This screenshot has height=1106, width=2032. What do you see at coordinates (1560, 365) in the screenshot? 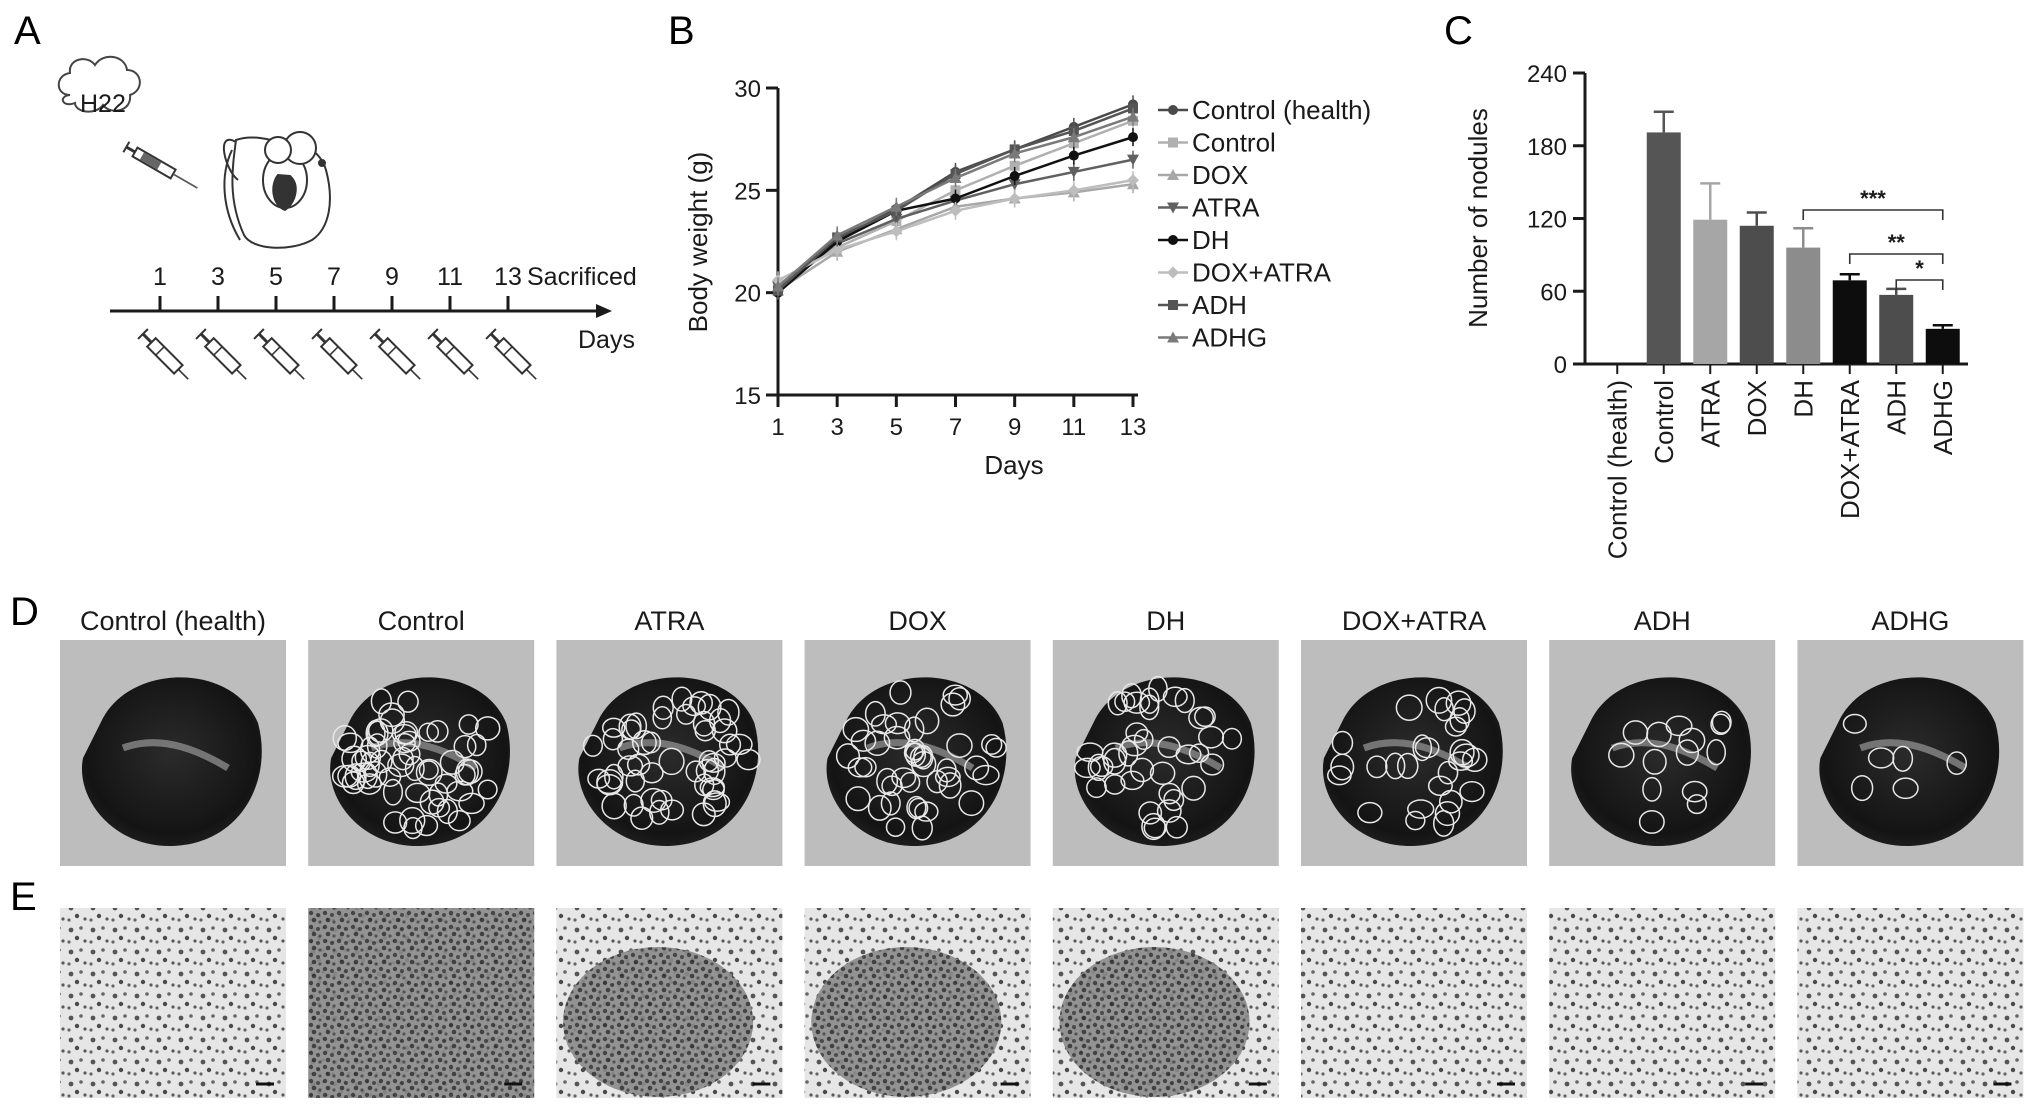
I see `y-tick-label: 0` at bounding box center [1560, 365].